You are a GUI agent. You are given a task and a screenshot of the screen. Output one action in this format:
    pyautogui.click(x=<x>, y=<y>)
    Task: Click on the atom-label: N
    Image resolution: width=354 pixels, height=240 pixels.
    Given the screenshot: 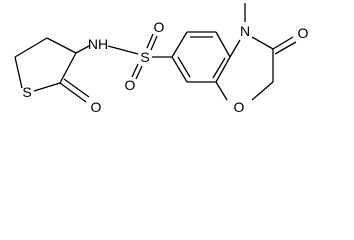 What is the action you would take?
    pyautogui.click(x=245, y=31)
    